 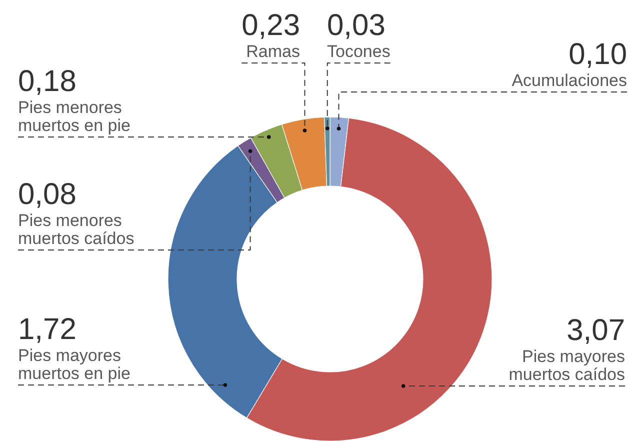 What do you see at coordinates (273, 51) in the screenshot?
I see `slice-label: Ramas` at bounding box center [273, 51].